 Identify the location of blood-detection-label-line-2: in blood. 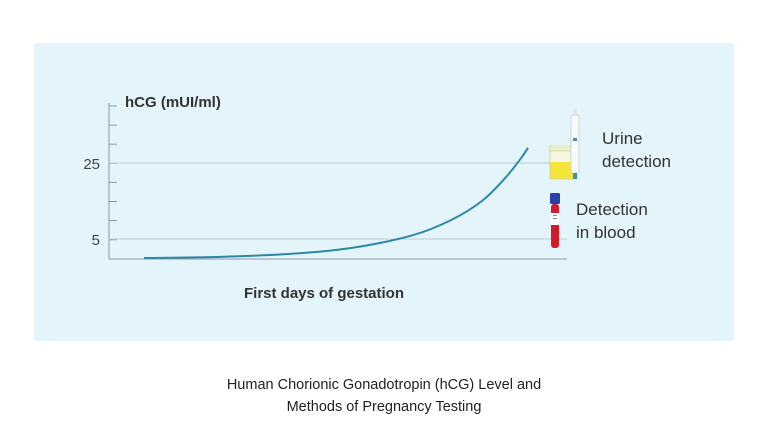
(606, 232).